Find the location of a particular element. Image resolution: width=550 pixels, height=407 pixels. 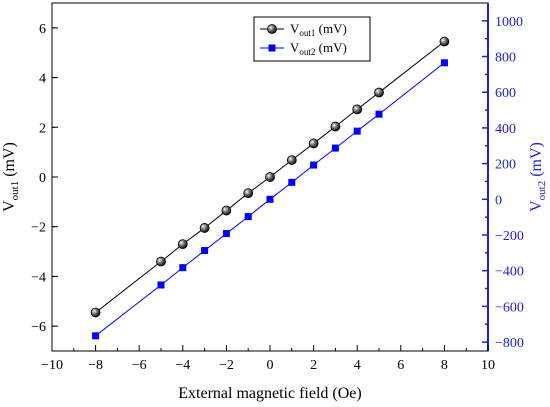

y-left-tick-label: 4 is located at coordinates (42, 79).